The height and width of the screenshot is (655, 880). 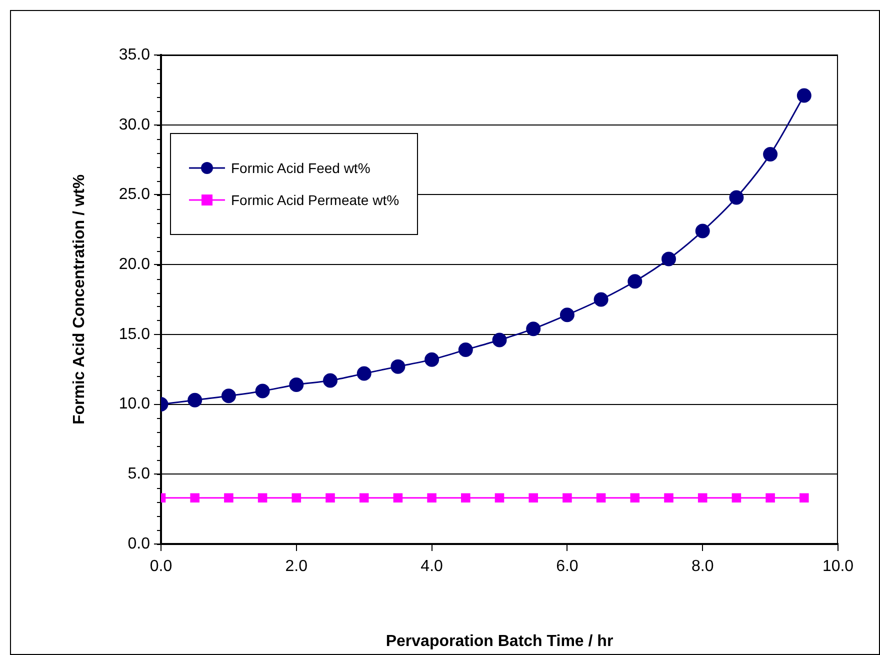 I want to click on x-tick-label: 4.0, so click(x=432, y=567).